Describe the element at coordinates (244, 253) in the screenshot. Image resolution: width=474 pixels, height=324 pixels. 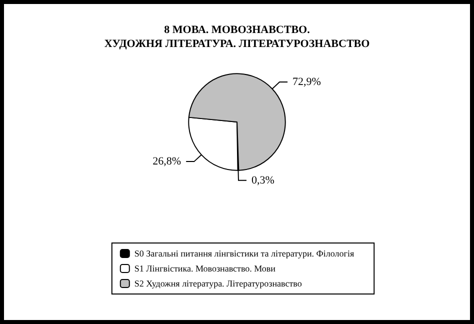
I see `legend-label: S0 Загальні питання лінгвістики та літератури. Філологія` at that location.